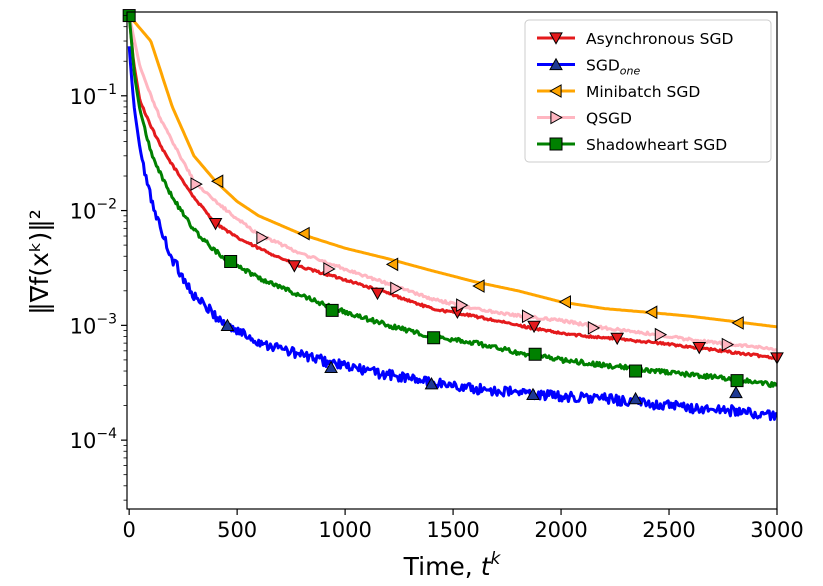  I want to click on x-axis: 0 500 1000 1500 2000 2500 3000, so click(463, 525).